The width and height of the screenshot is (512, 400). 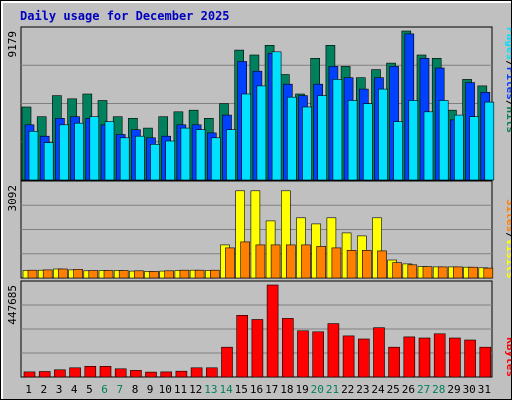 What do you see at coordinates (507, 43) in the screenshot?
I see `legend-top-part-0: Pages` at bounding box center [507, 43].